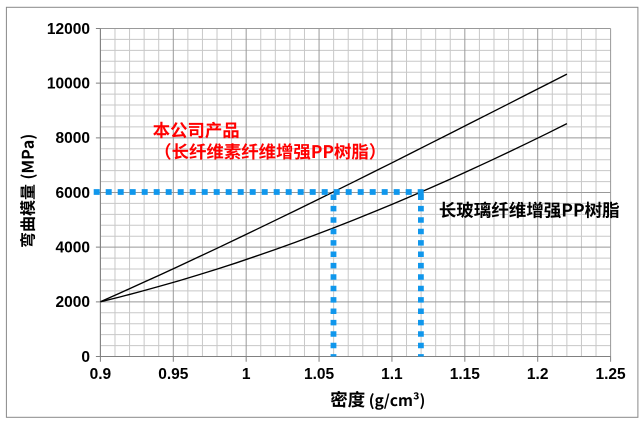 This screenshot has width=643, height=428. Describe the element at coordinates (85, 357) in the screenshot. I see `svg-text: 0` at that location.